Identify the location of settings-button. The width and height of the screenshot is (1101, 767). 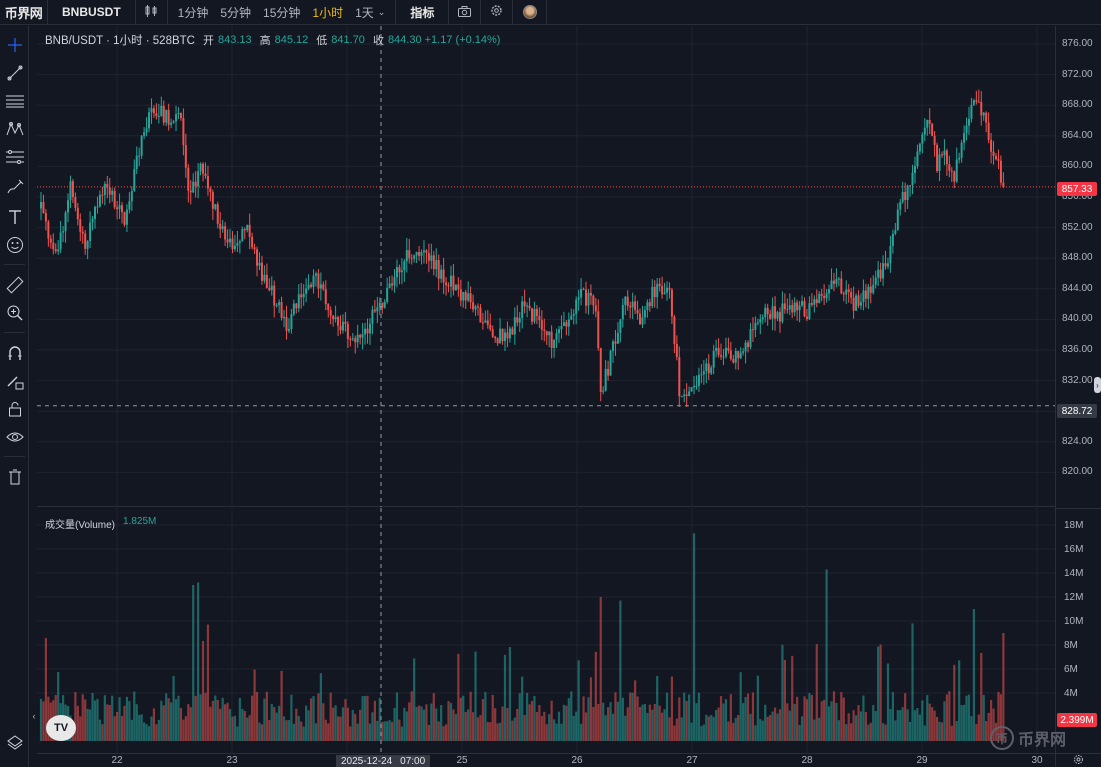
(497, 12).